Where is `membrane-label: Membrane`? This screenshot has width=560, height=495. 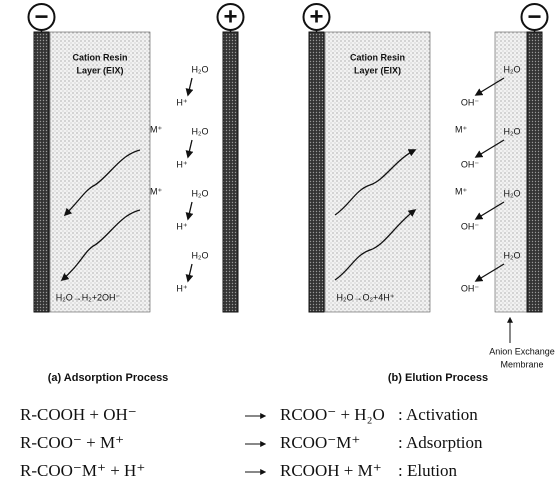 membrane-label: Membrane is located at coordinates (521, 364).